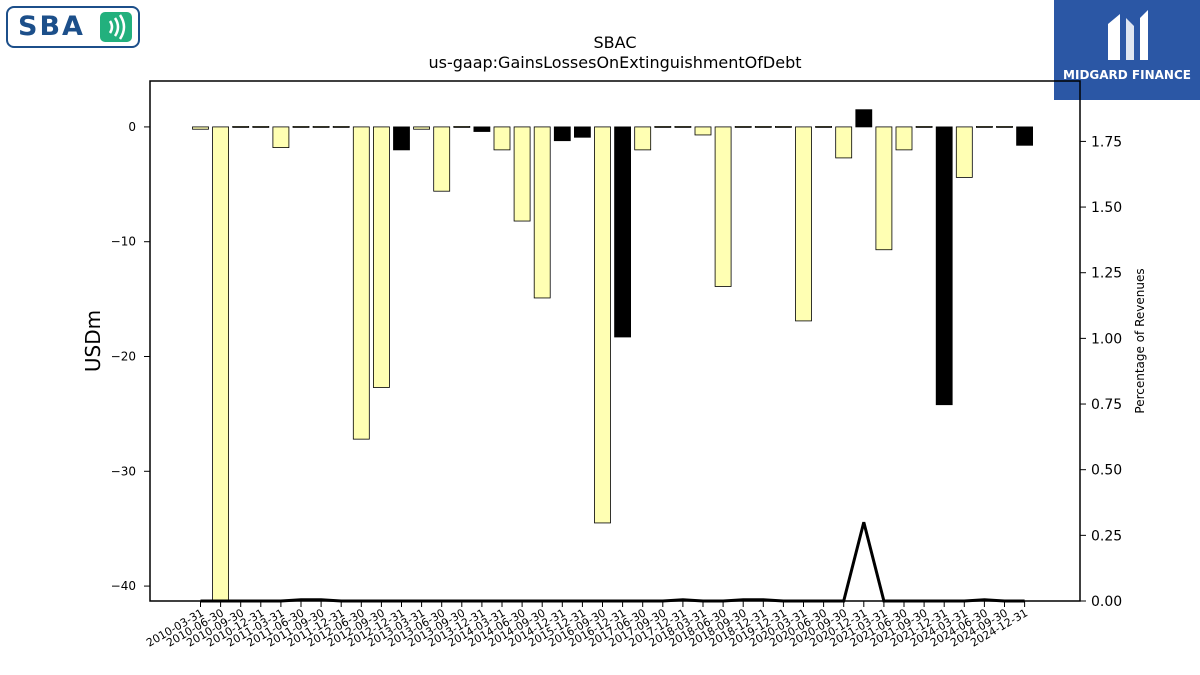  Describe the element at coordinates (1106, 602) in the screenshot. I see `y2-tick-label: 0.00` at that location.